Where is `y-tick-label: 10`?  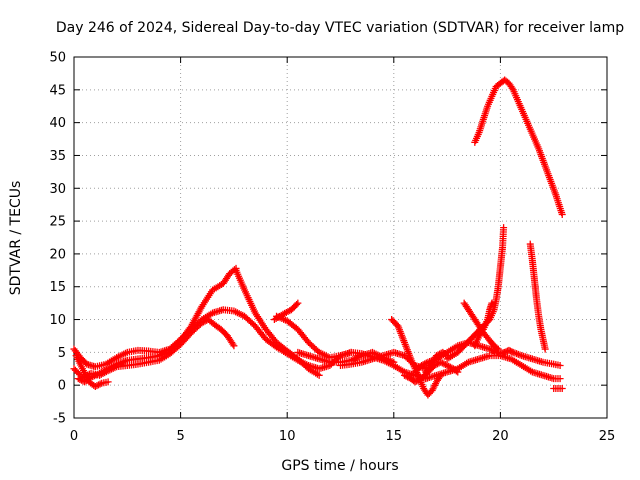 y-tick-label: 10 is located at coordinates (57, 320).